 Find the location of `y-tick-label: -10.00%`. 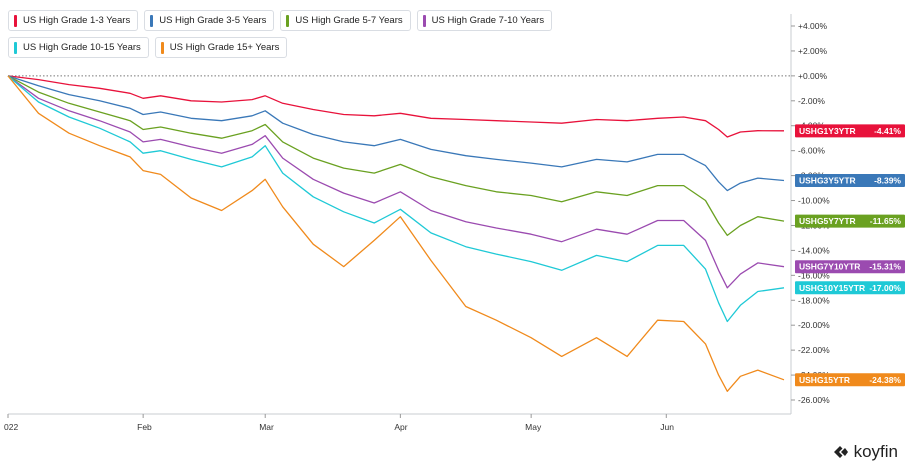

y-tick-label: -10.00% is located at coordinates (814, 201).